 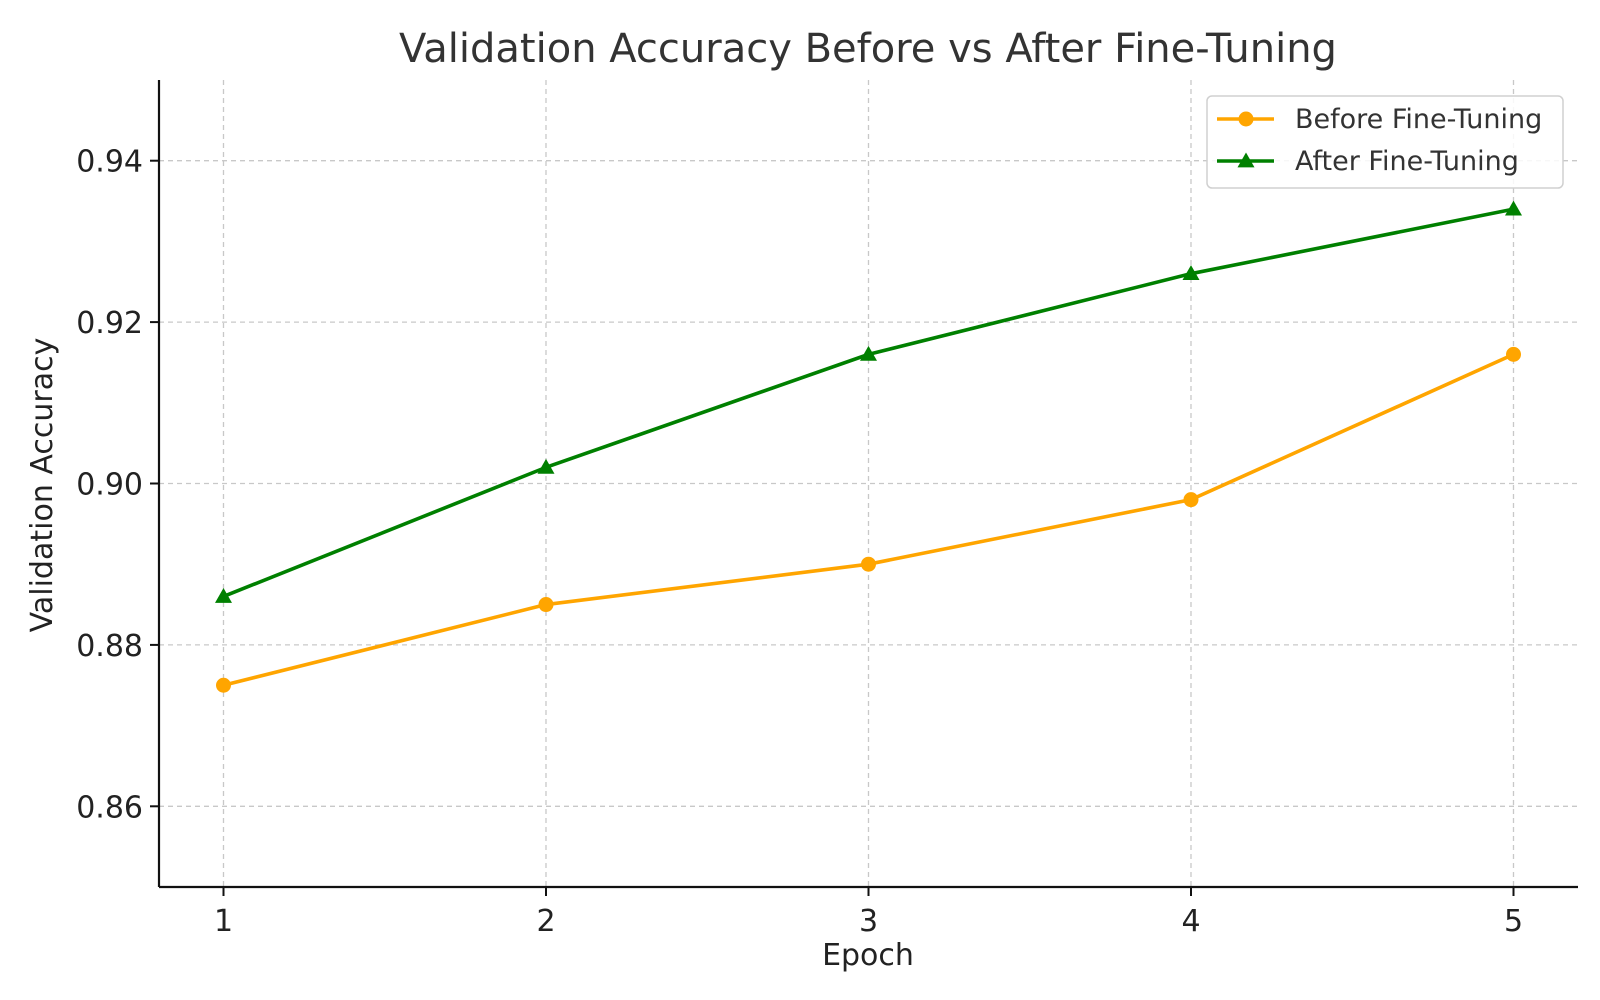 I want to click on x-tick-label: 5, so click(x=1513, y=921).